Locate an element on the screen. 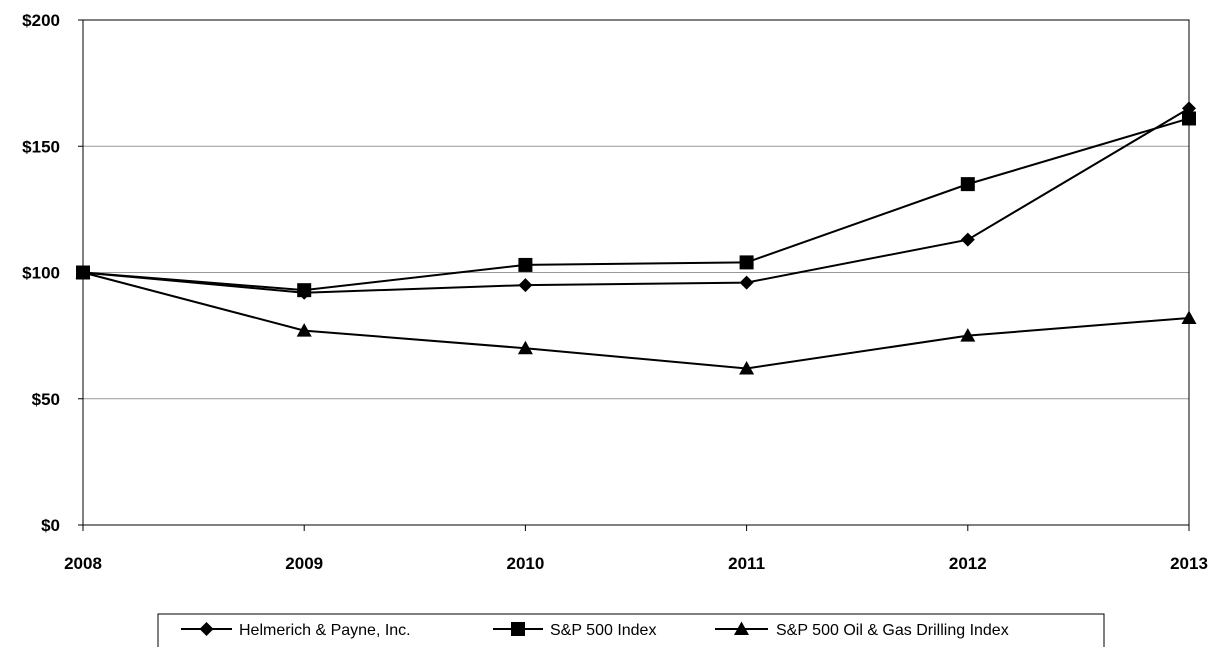  x-tick-label-4: 2012 is located at coordinates (968, 563).